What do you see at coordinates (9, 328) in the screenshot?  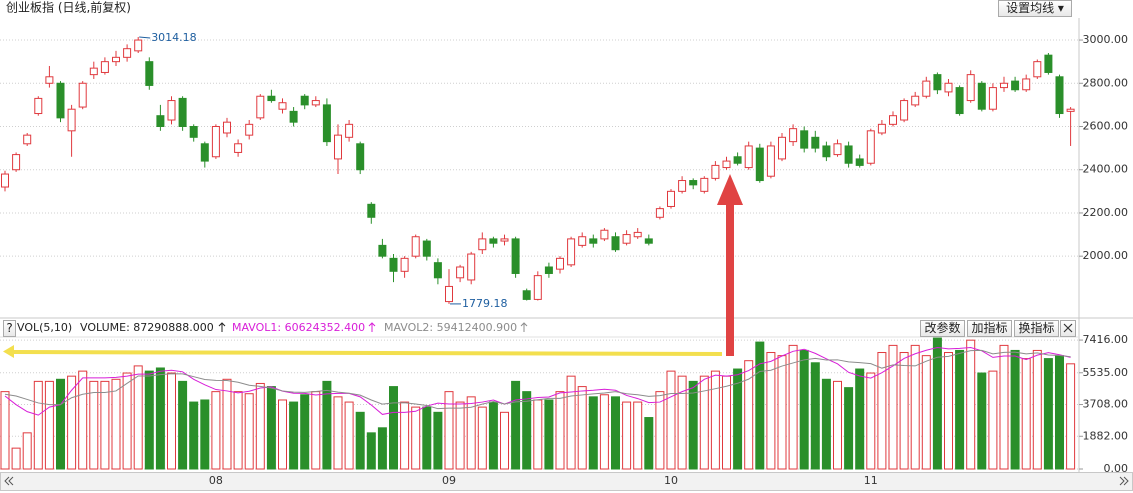 I see `help-button: ?` at bounding box center [9, 328].